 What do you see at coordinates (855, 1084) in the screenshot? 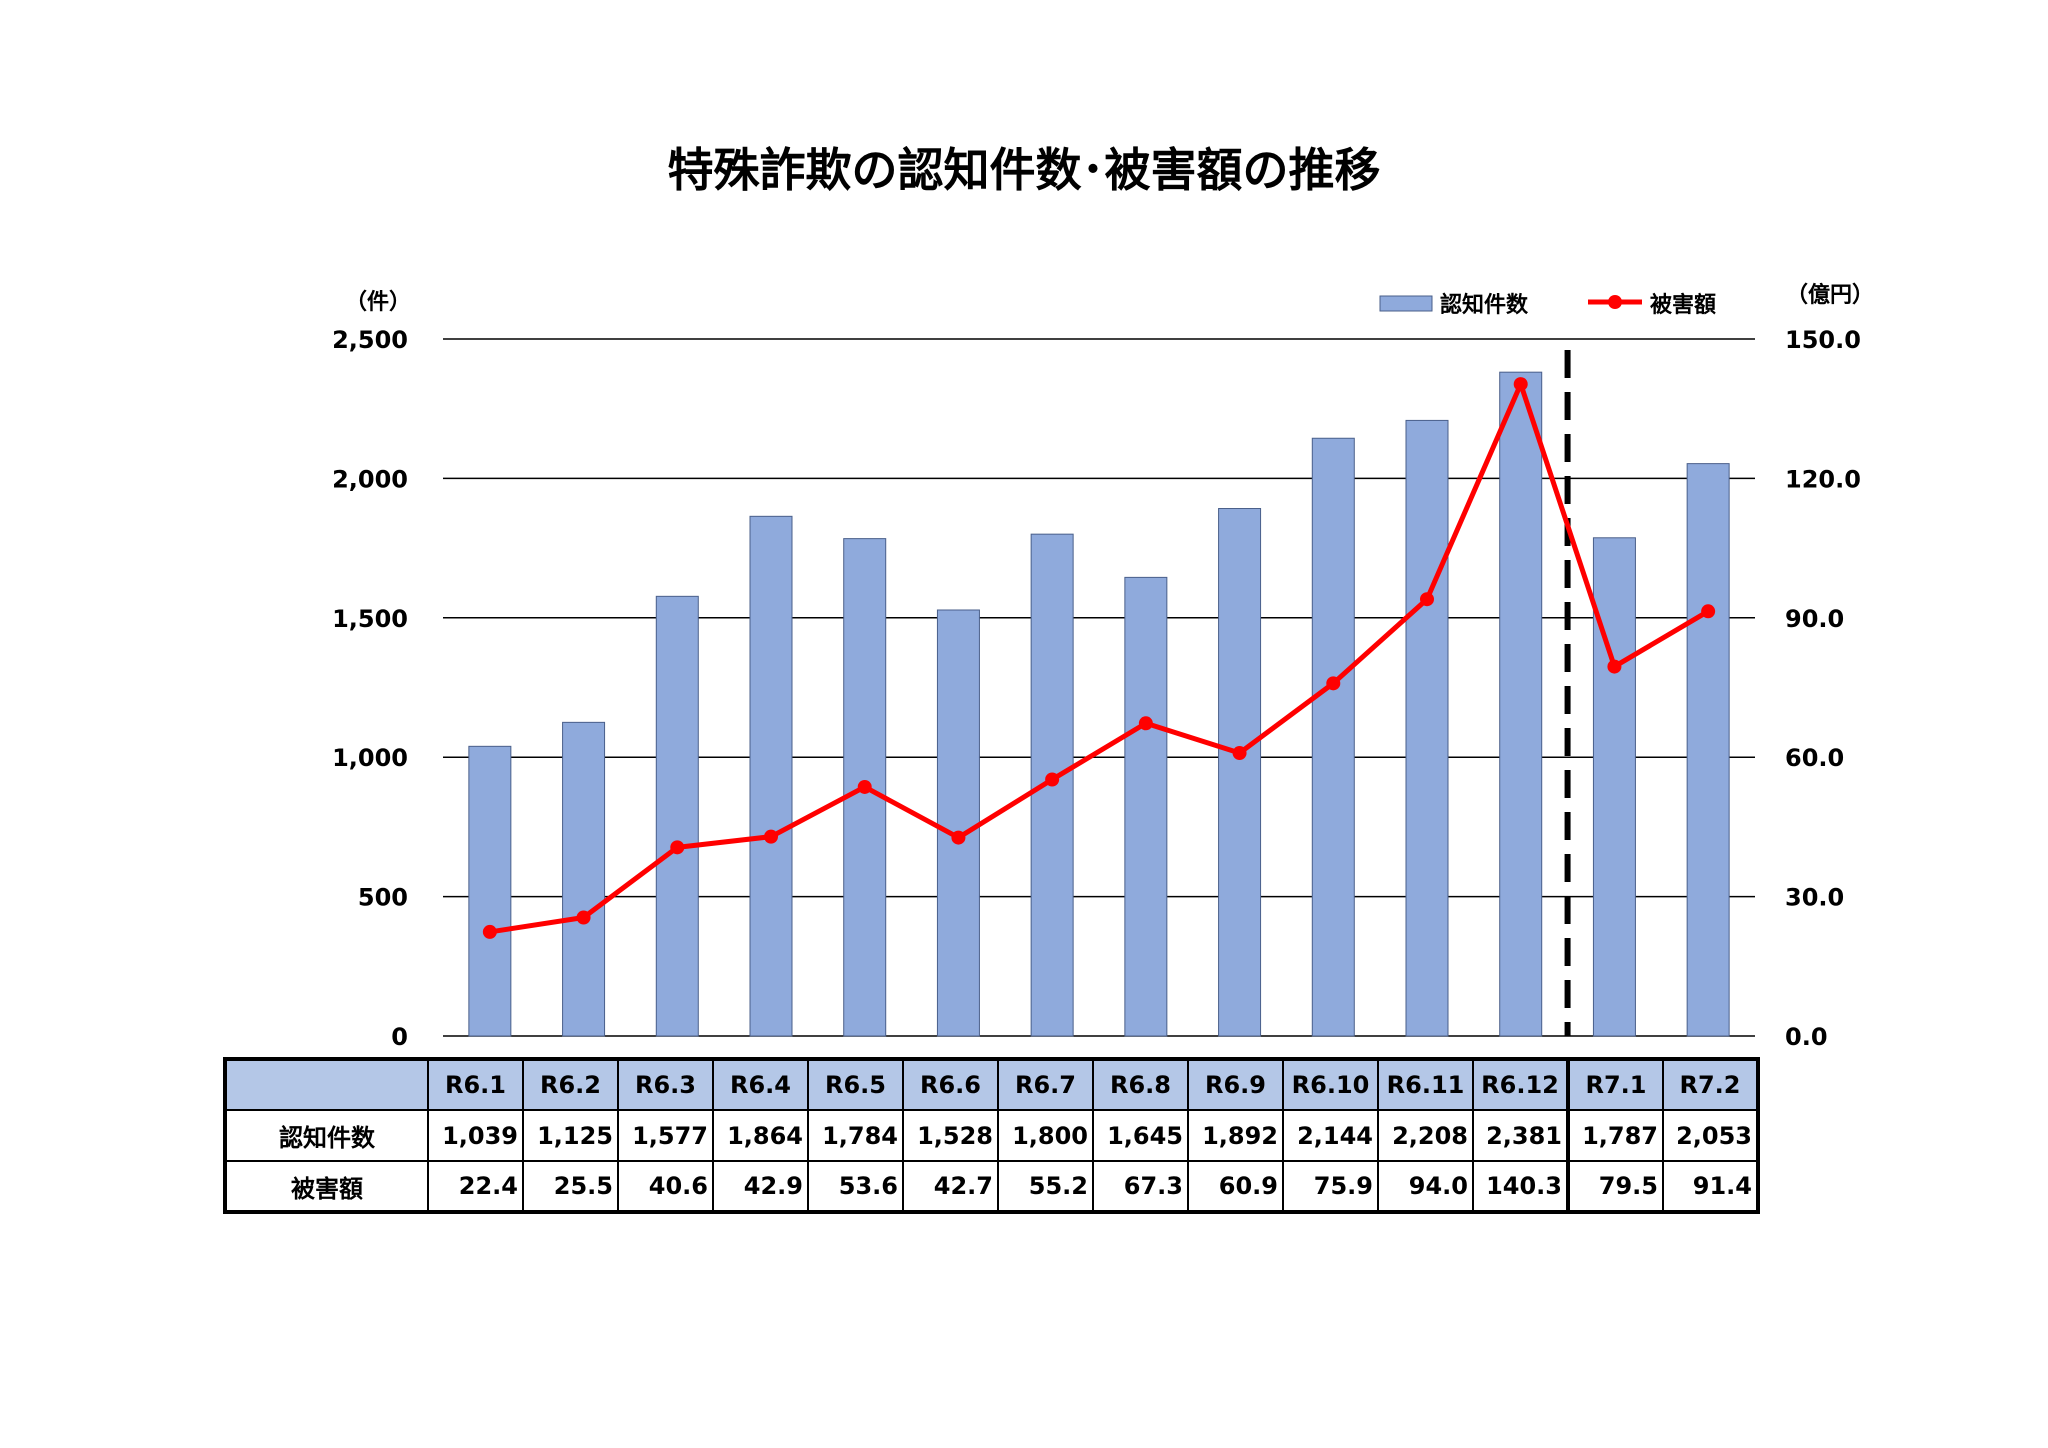
I see `table-col-header: R6.5` at bounding box center [855, 1084].